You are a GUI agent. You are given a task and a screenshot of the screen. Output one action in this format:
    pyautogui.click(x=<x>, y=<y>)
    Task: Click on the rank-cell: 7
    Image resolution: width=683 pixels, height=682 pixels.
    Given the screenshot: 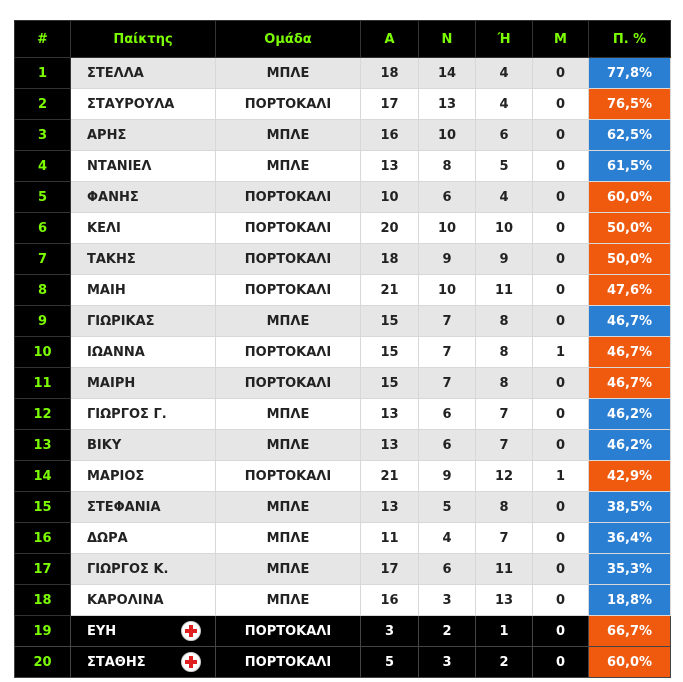 What is the action you would take?
    pyautogui.click(x=42, y=259)
    